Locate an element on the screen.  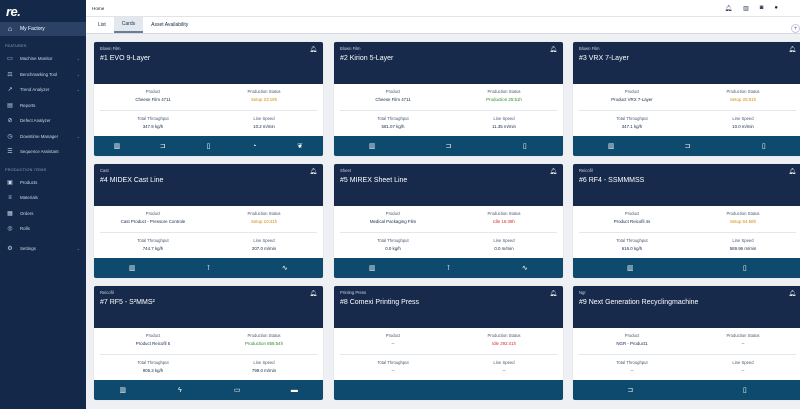
tab-cards: Cards is located at coordinates (128, 24).